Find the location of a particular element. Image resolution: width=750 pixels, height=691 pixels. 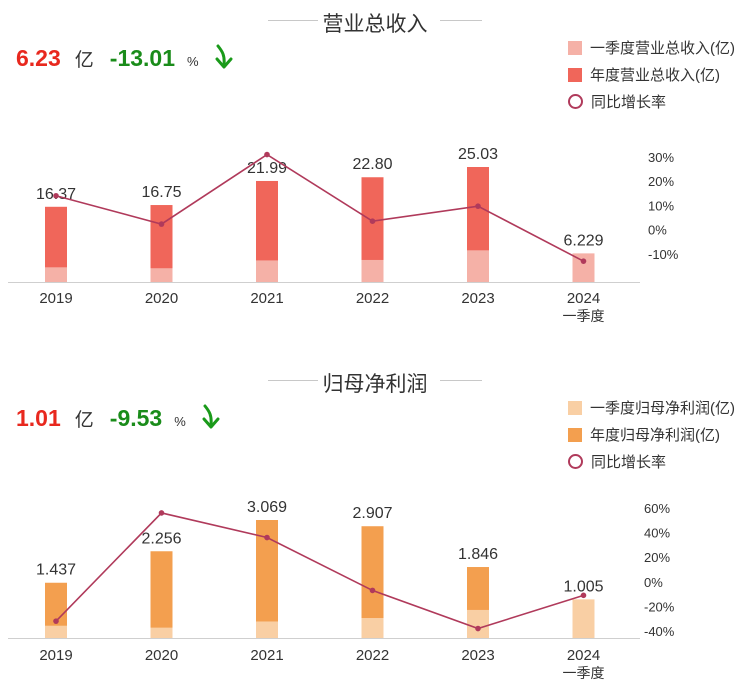

bar-value-label: 1.437 is located at coordinates (56, 570).